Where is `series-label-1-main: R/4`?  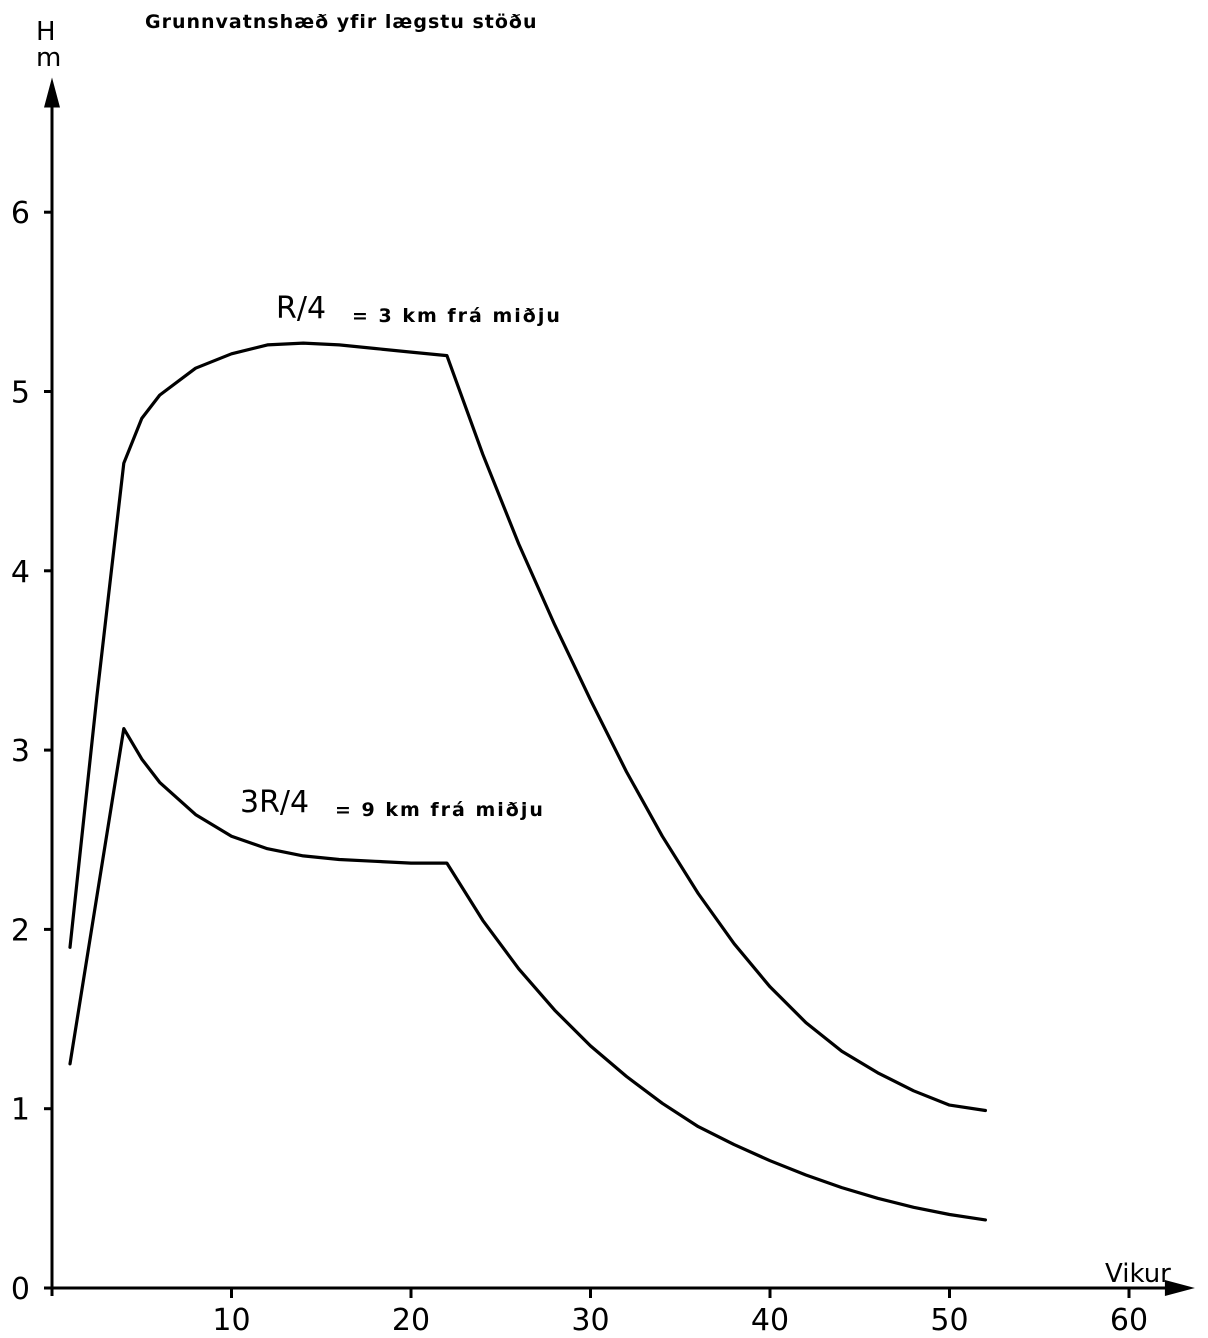
series-label-1-main: R/4 is located at coordinates (301, 308).